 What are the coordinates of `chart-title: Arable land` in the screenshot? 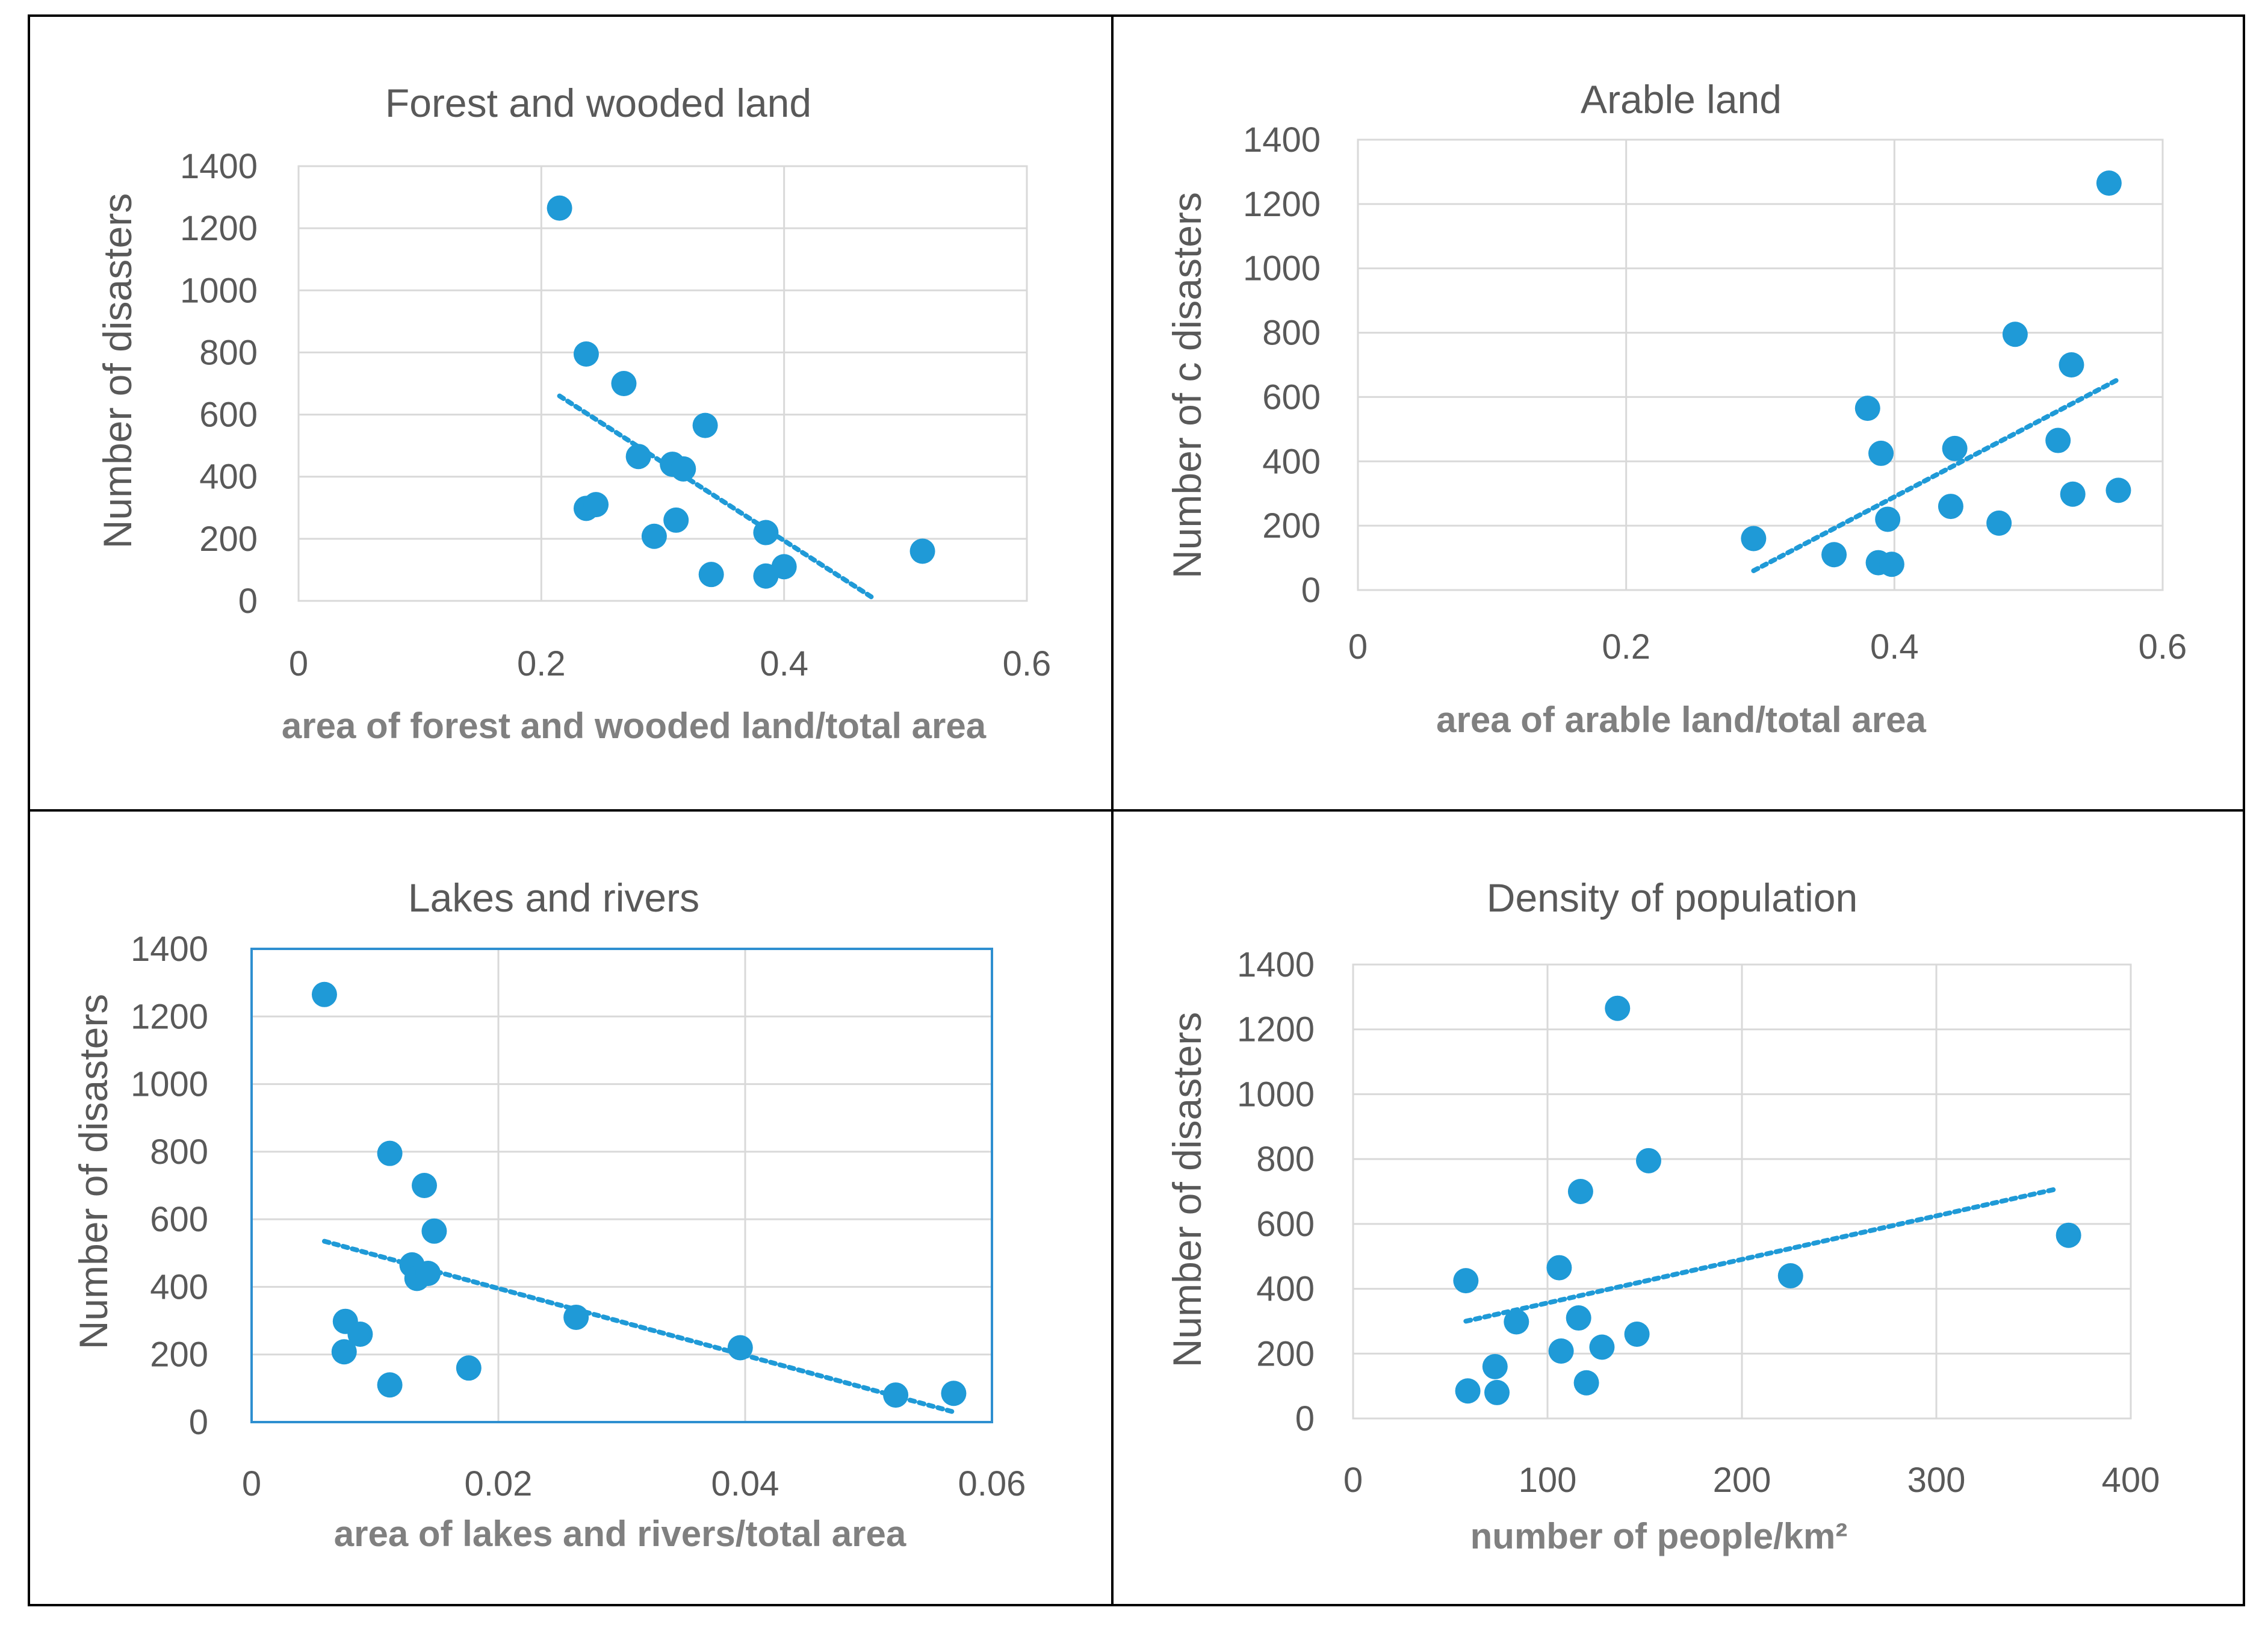 It's located at (1681, 99).